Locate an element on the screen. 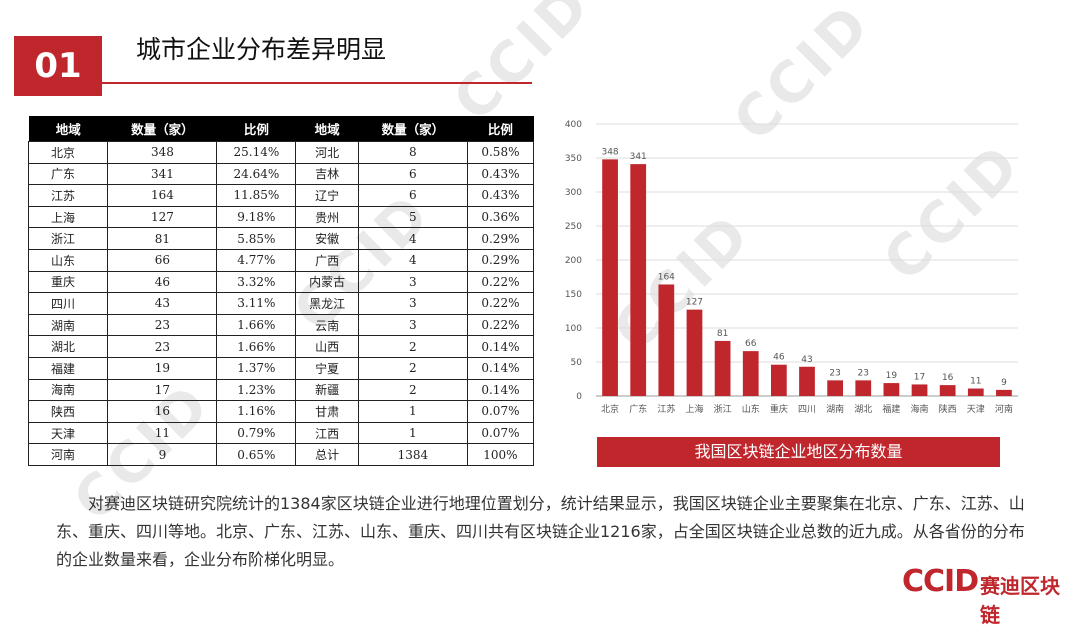 Image resolution: width=1080 pixels, height=628 pixels. y-tick-label: 250 is located at coordinates (573, 227).